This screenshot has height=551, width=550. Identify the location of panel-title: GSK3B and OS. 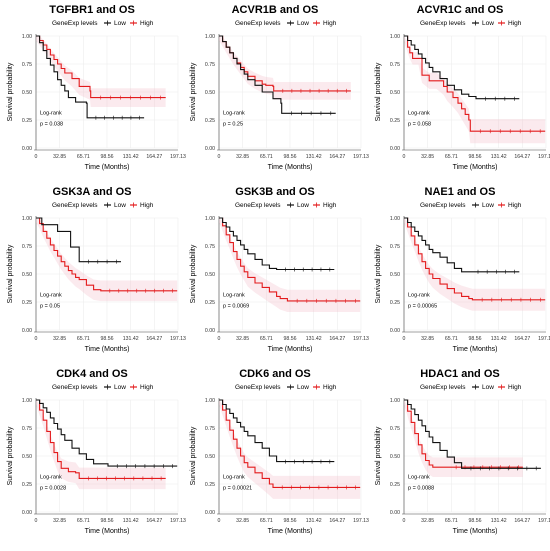
(274, 192).